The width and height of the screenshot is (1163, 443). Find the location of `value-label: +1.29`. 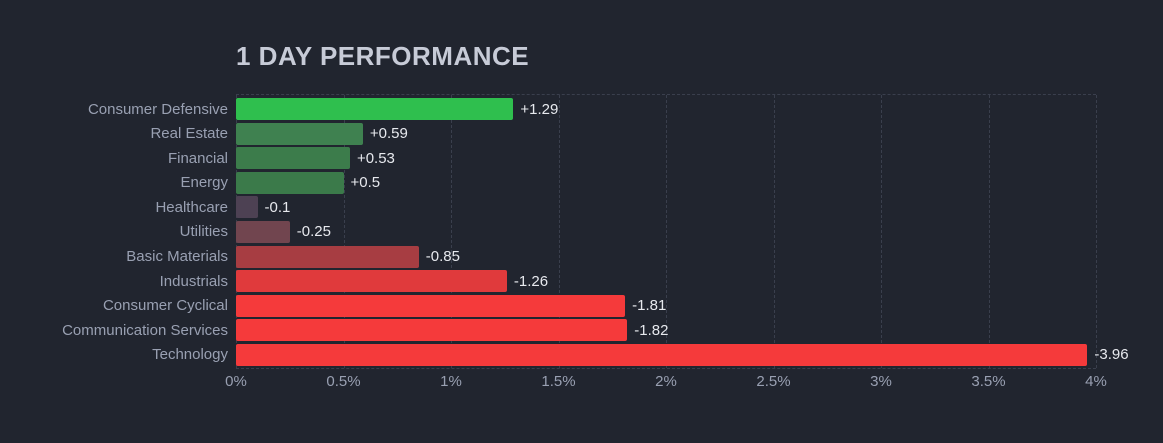

value-label: +1.29 is located at coordinates (539, 109).